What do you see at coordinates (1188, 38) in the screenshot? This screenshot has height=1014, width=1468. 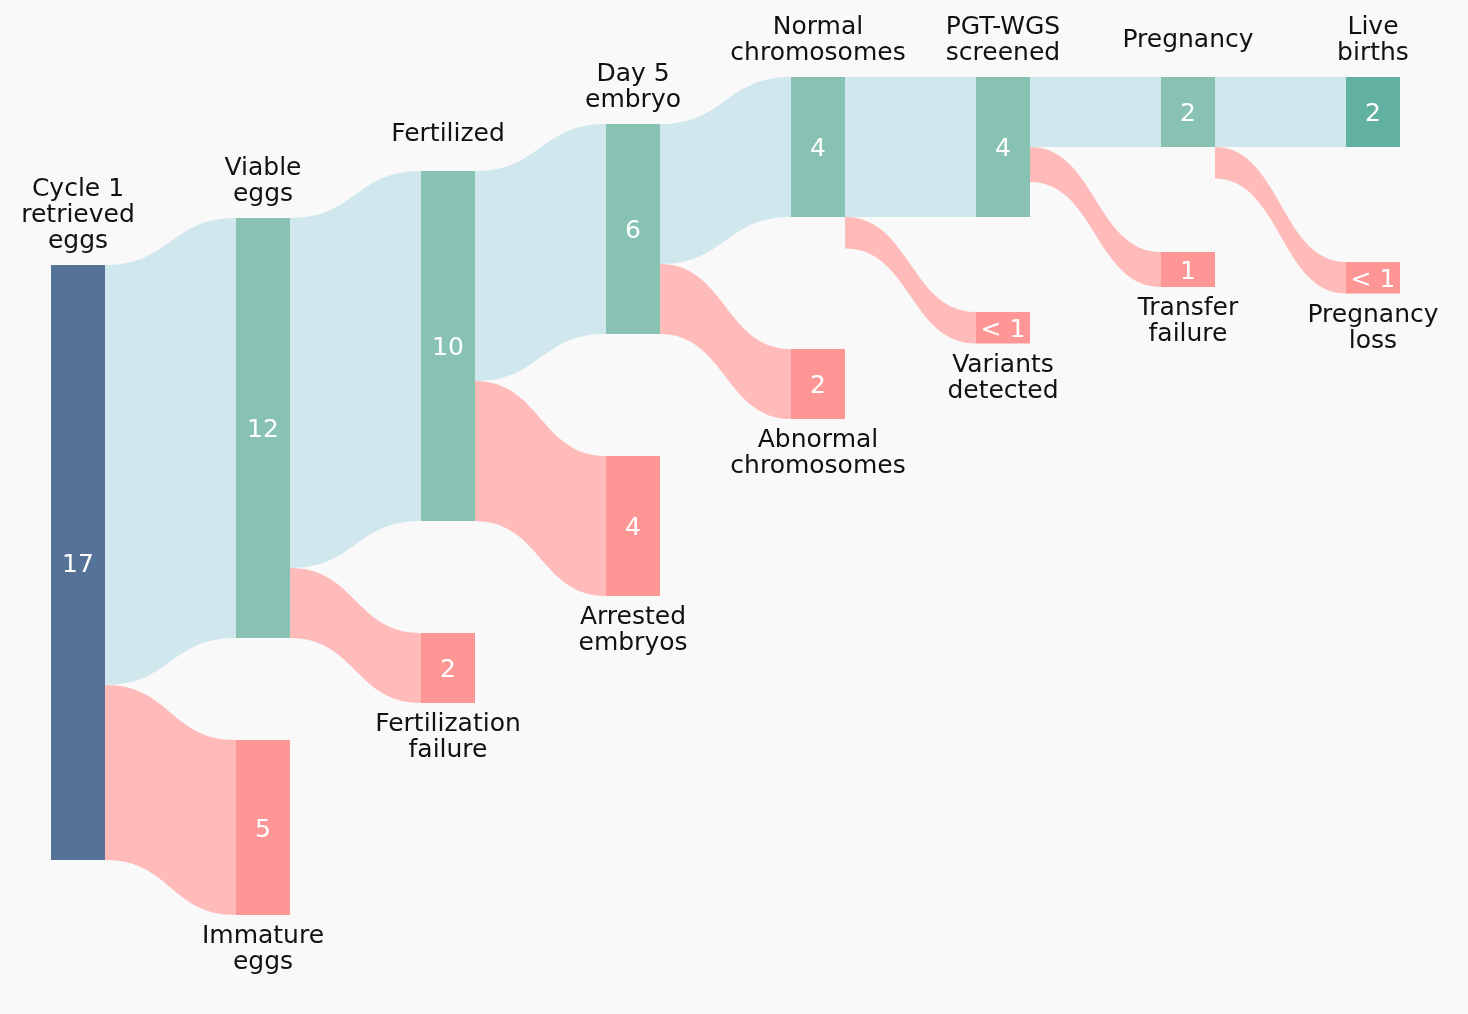 I see `category-label: Pregnancy` at bounding box center [1188, 38].